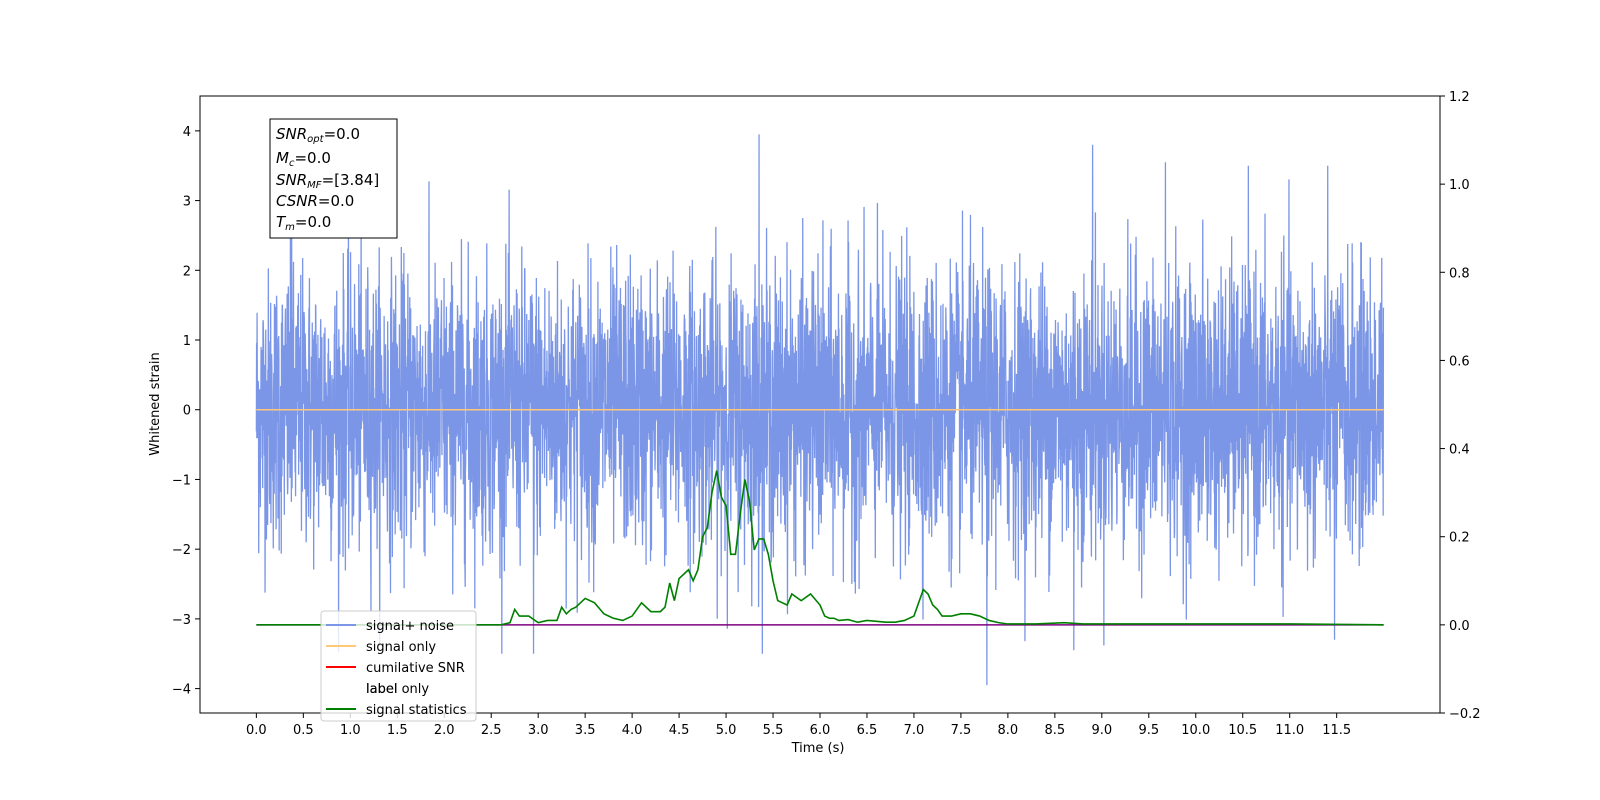 The image size is (1600, 800). Describe the element at coordinates (397, 730) in the screenshot. I see `x-tick-label: 1.5` at that location.